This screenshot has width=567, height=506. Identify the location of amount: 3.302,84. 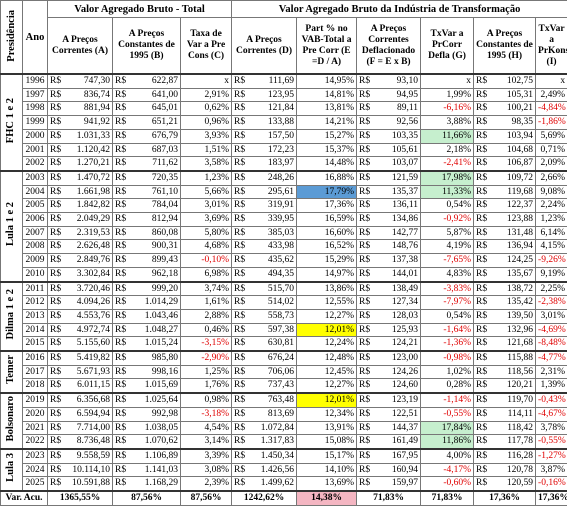
(93, 274).